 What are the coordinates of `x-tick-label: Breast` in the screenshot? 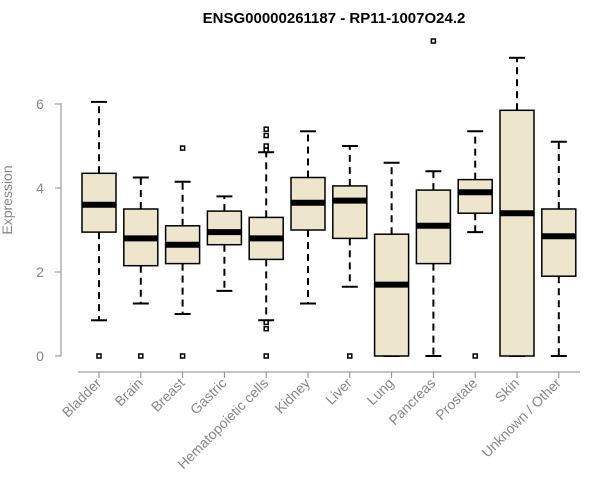 It's located at (168, 395).